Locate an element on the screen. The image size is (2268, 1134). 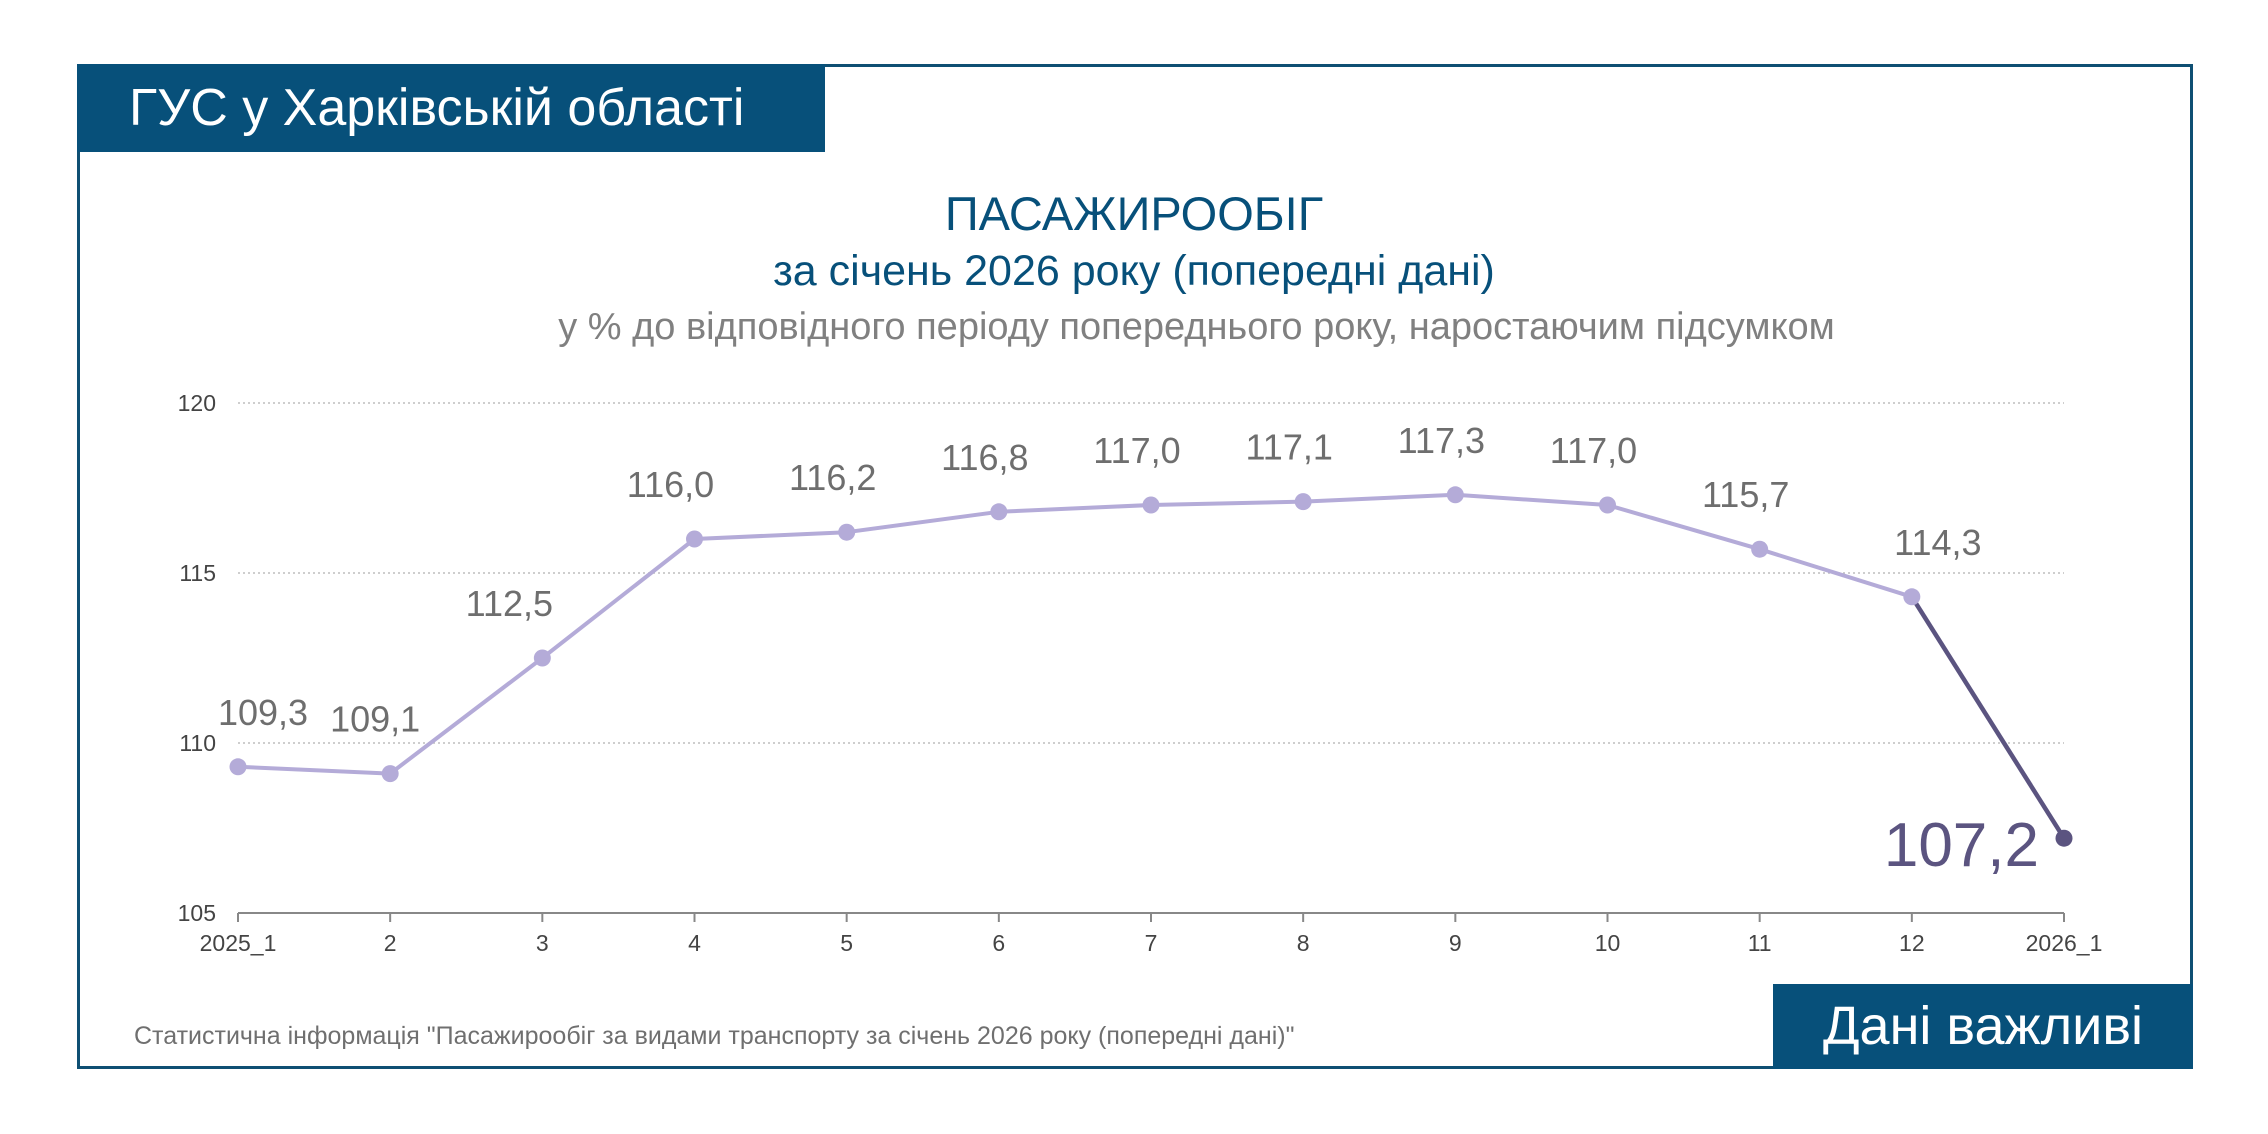
data-label: 116,0 is located at coordinates (670, 484).